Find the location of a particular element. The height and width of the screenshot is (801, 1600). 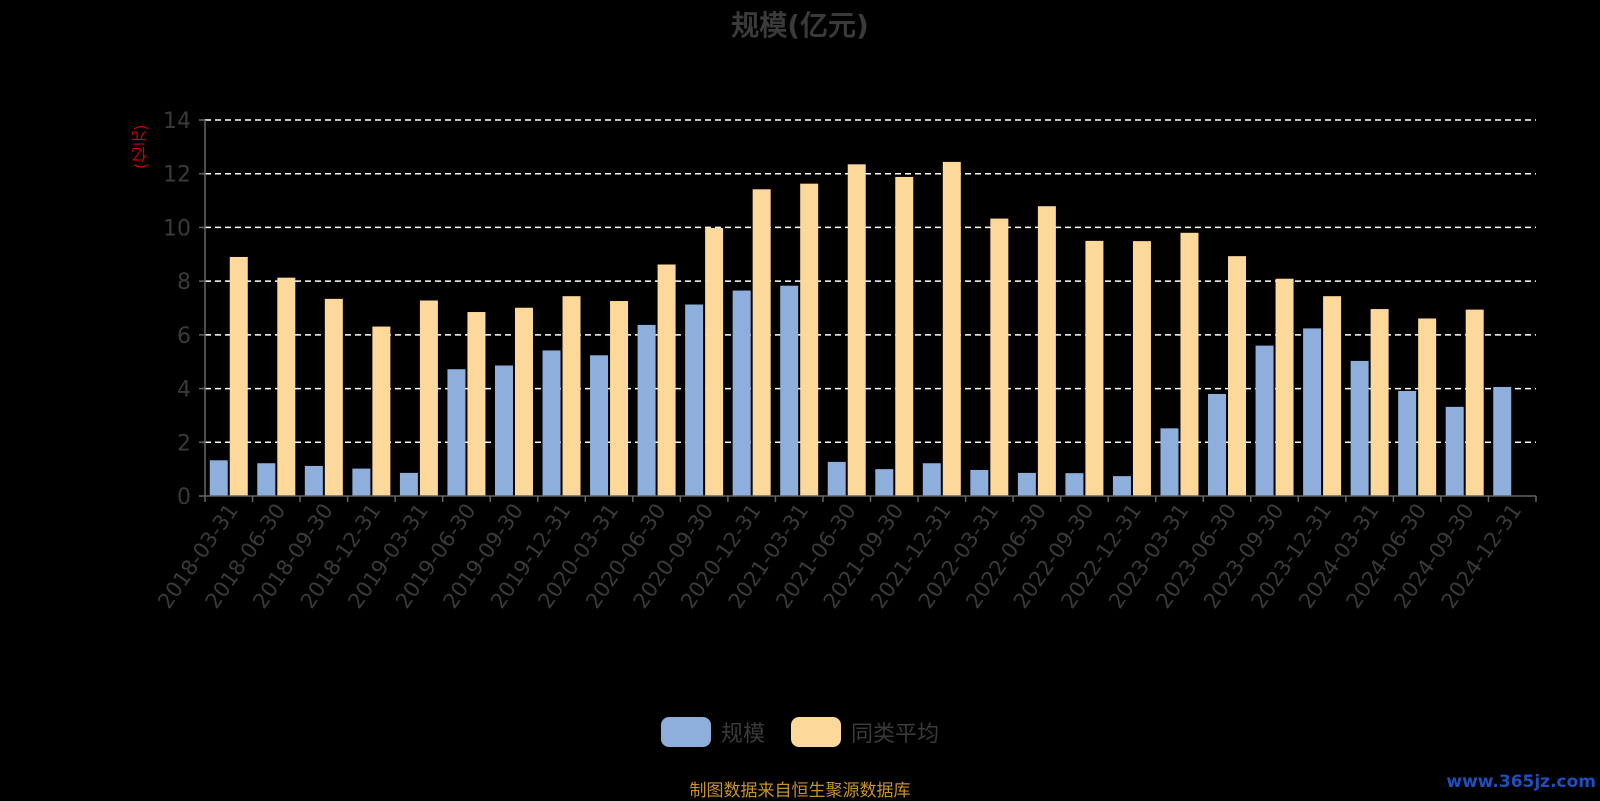

y-tick-label: 0 is located at coordinates (184, 497).